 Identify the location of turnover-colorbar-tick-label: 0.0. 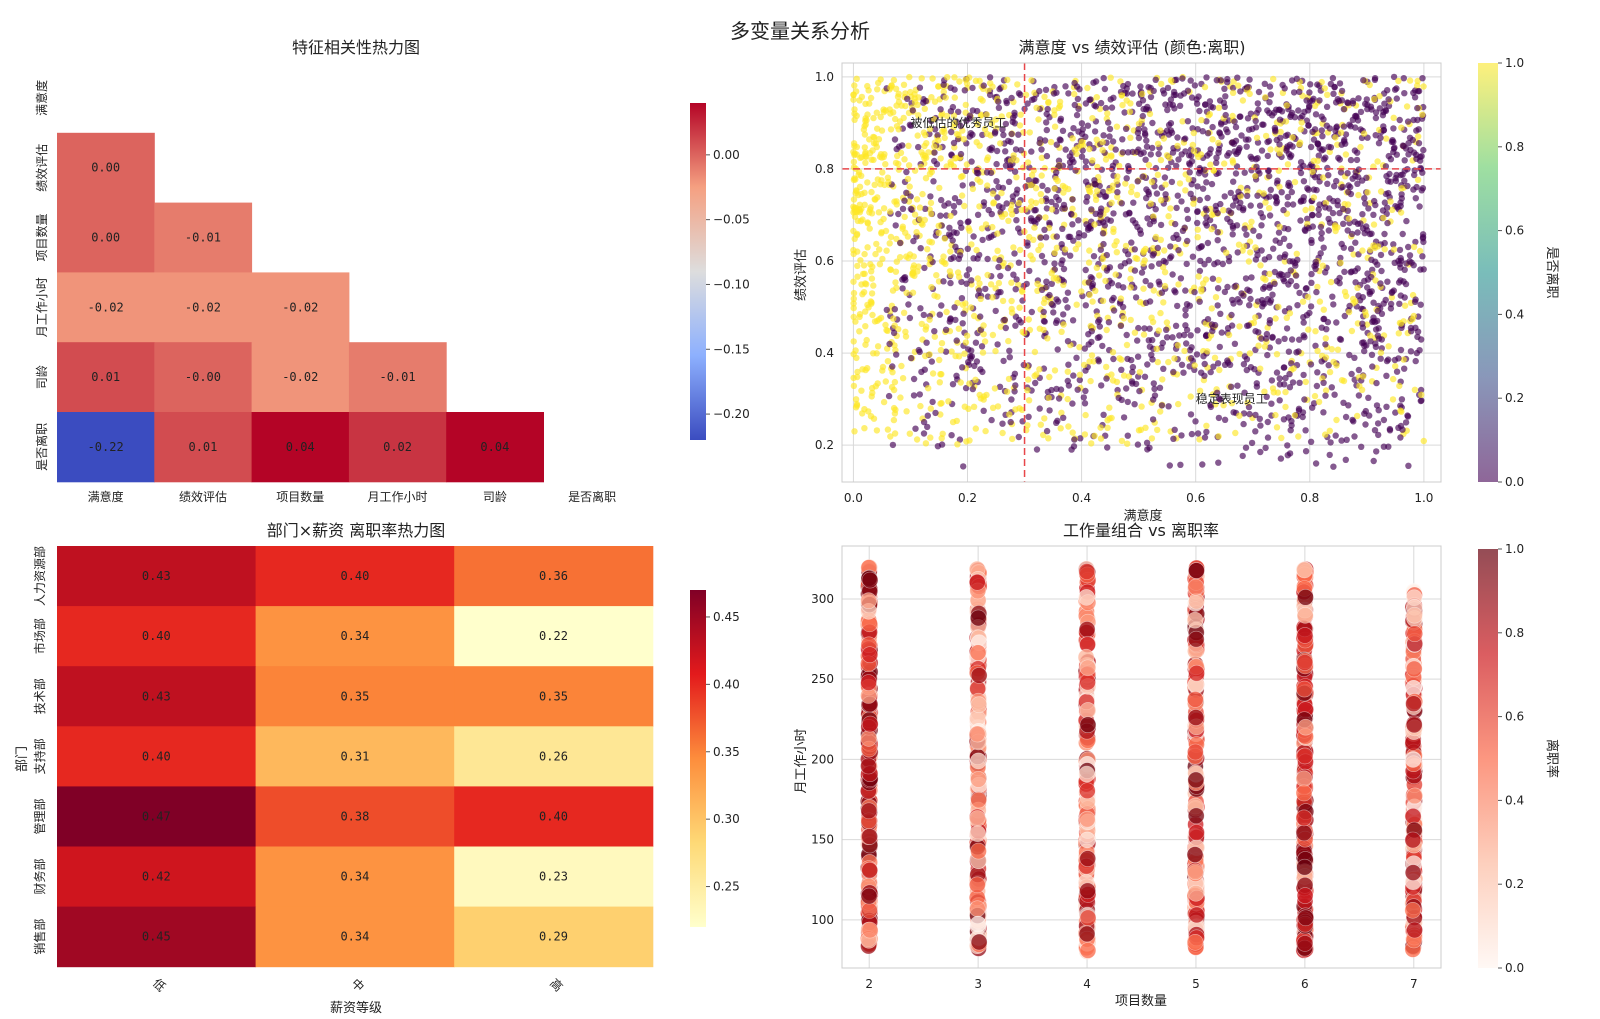
(1514, 968).